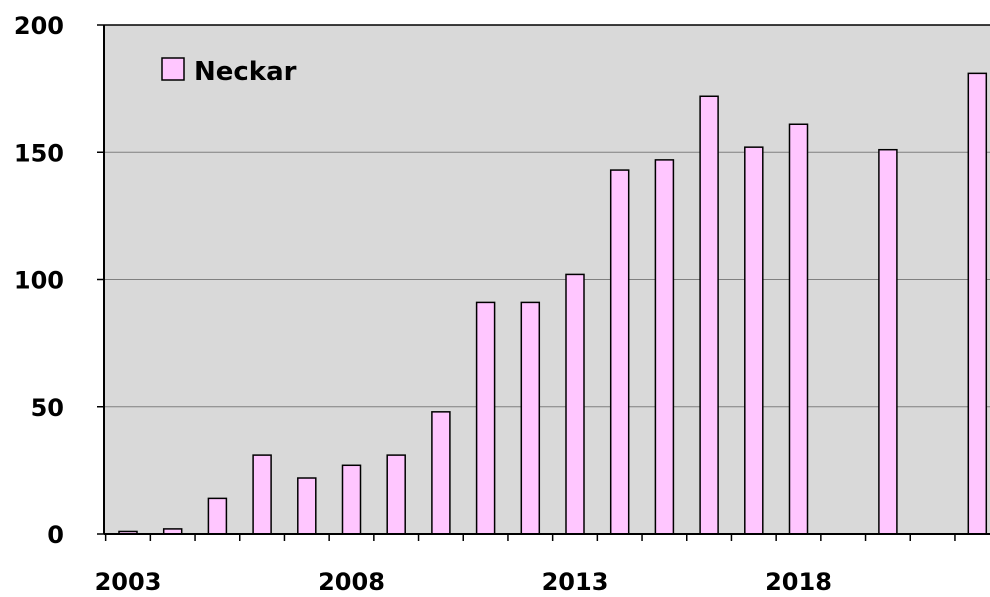 This screenshot has width=990, height=597. Describe the element at coordinates (530, 418) in the screenshot. I see `bar-2012` at that location.